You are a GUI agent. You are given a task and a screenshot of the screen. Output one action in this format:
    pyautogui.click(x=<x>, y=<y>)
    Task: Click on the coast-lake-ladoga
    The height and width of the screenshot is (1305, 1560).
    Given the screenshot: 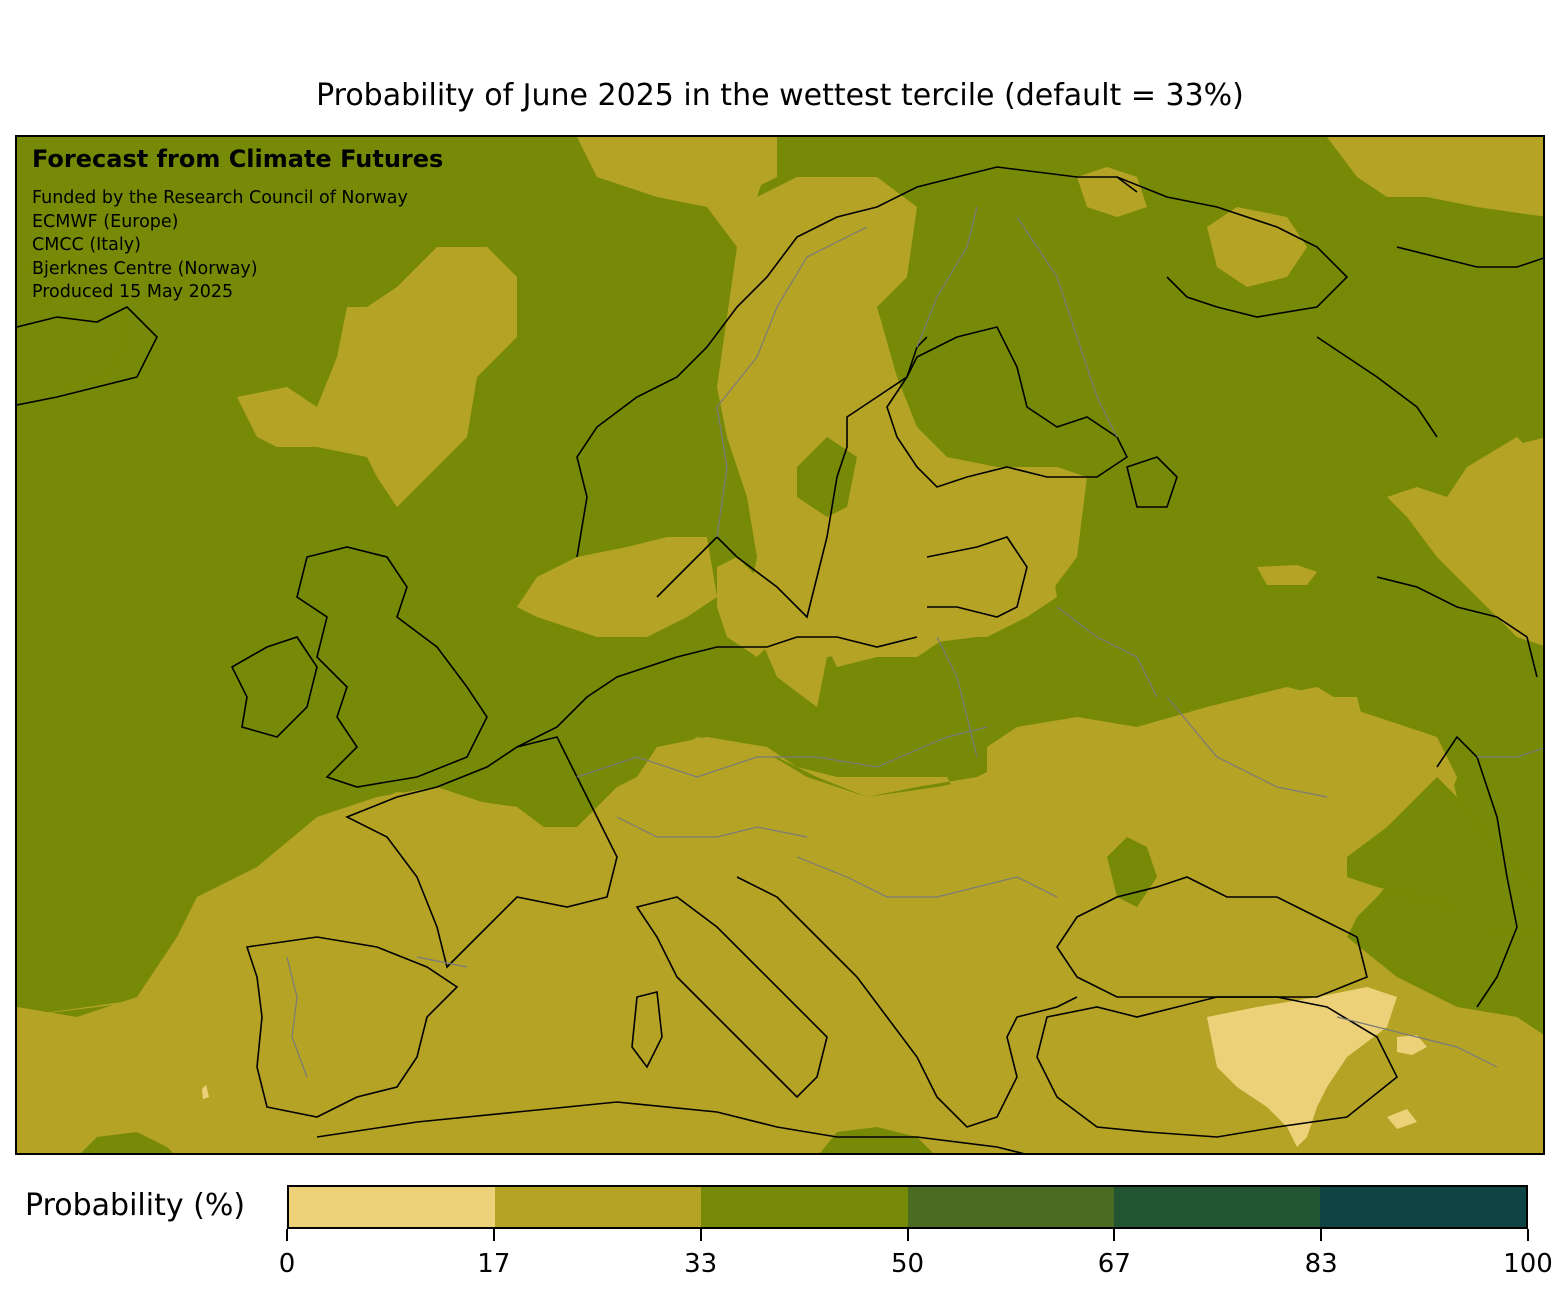 What is the action you would take?
    pyautogui.click(x=1152, y=482)
    